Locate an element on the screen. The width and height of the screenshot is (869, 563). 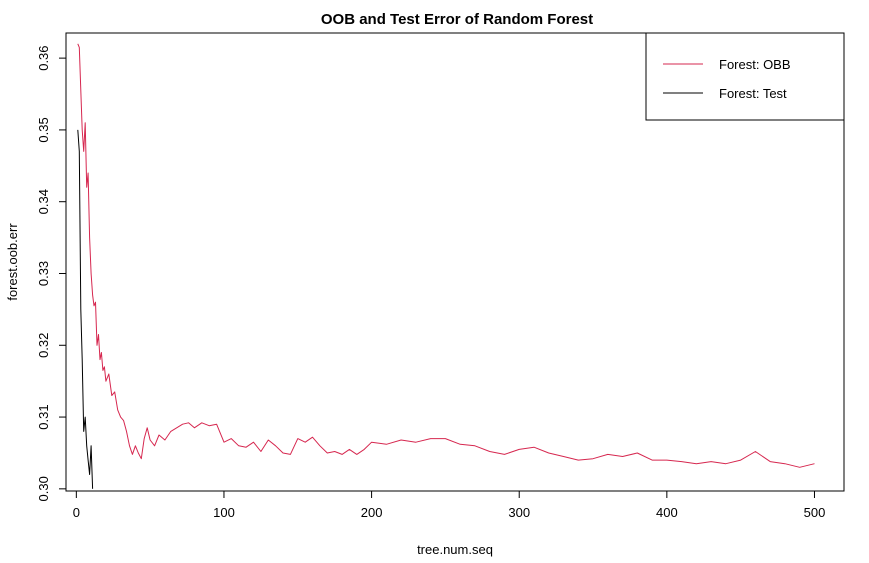
legend-box is located at coordinates (745, 76).